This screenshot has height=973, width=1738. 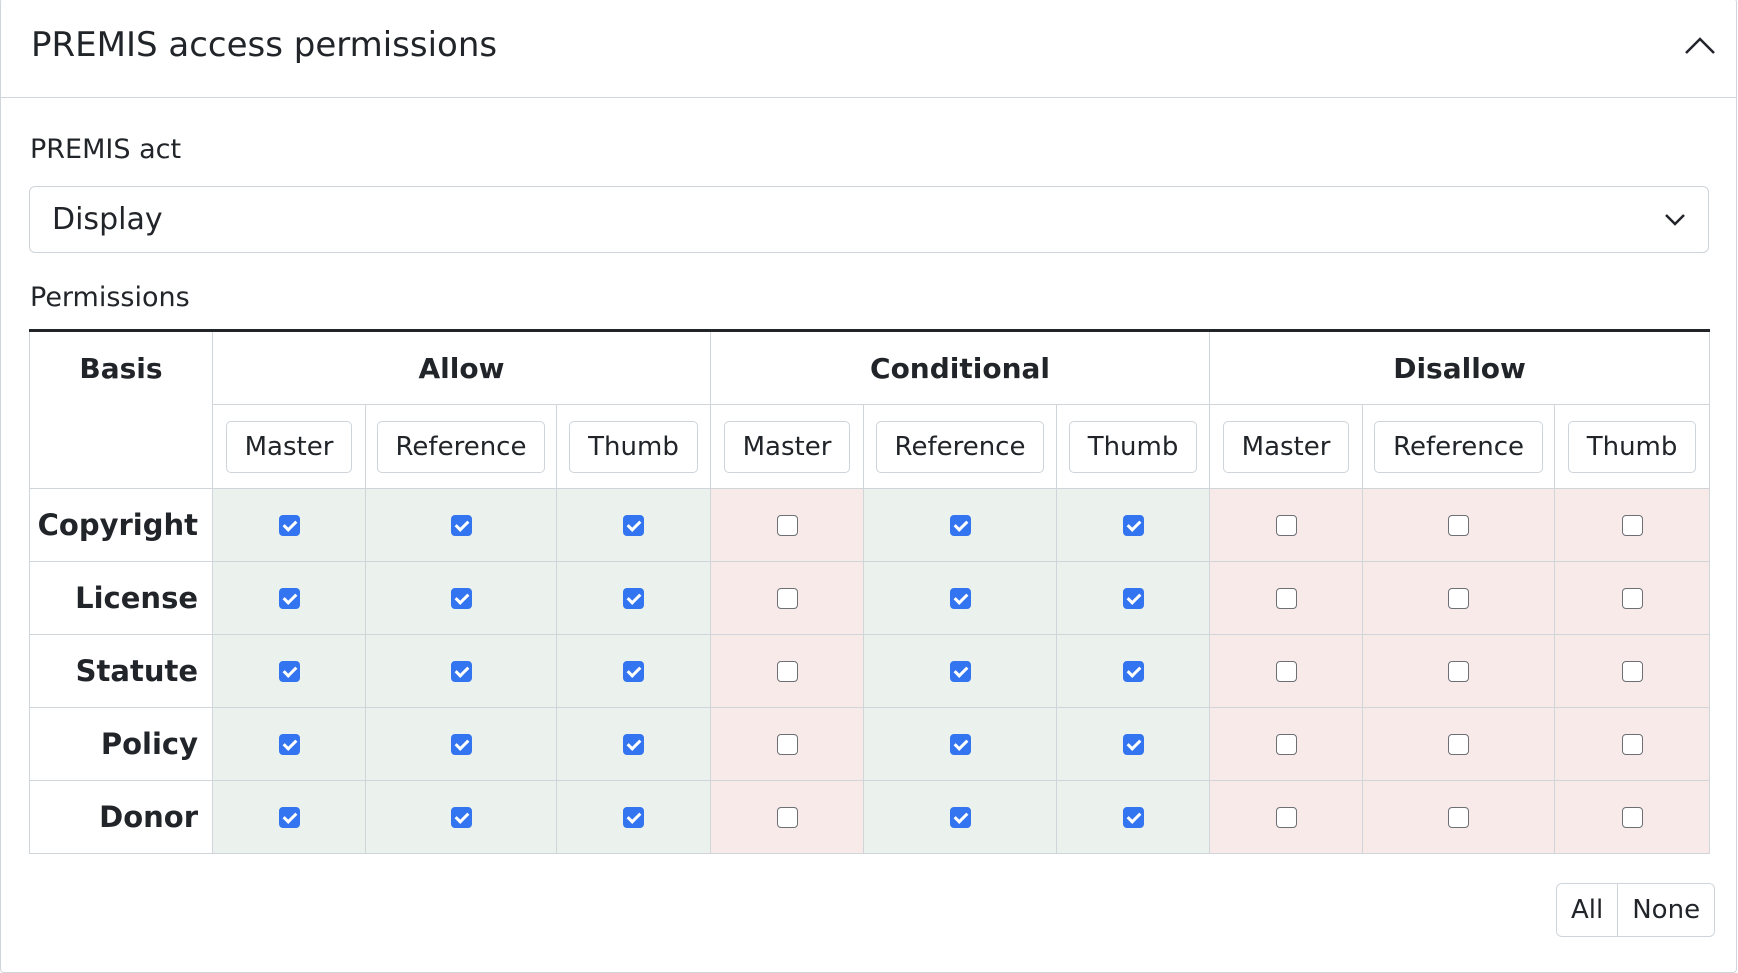 What do you see at coordinates (461, 367) in the screenshot?
I see `group-header-allow: Allow` at bounding box center [461, 367].